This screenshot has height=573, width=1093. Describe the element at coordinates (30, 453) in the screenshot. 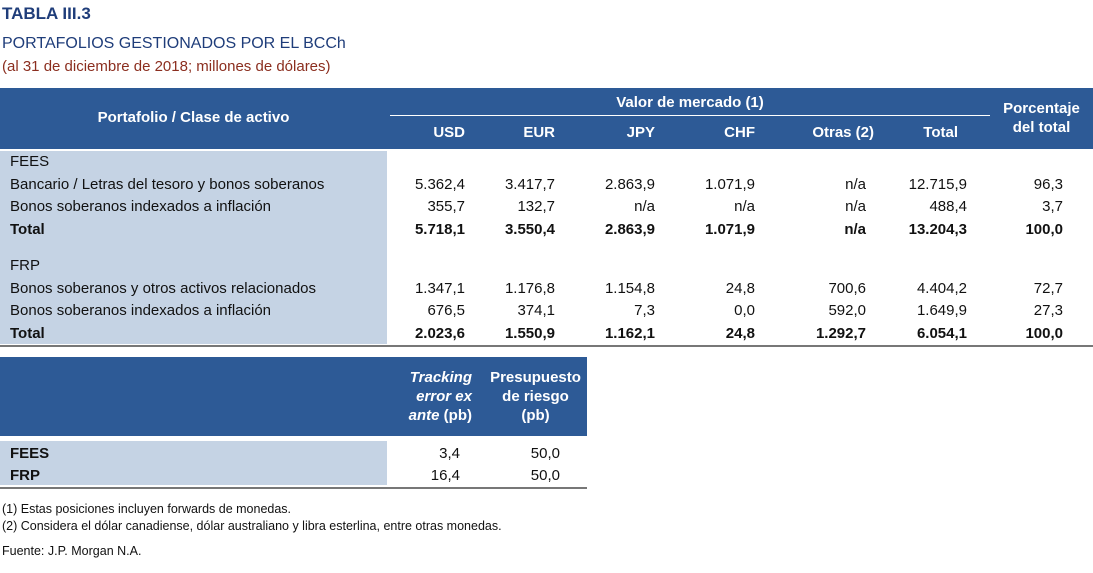

I see `t2-row-fees-label: FEES` at that location.